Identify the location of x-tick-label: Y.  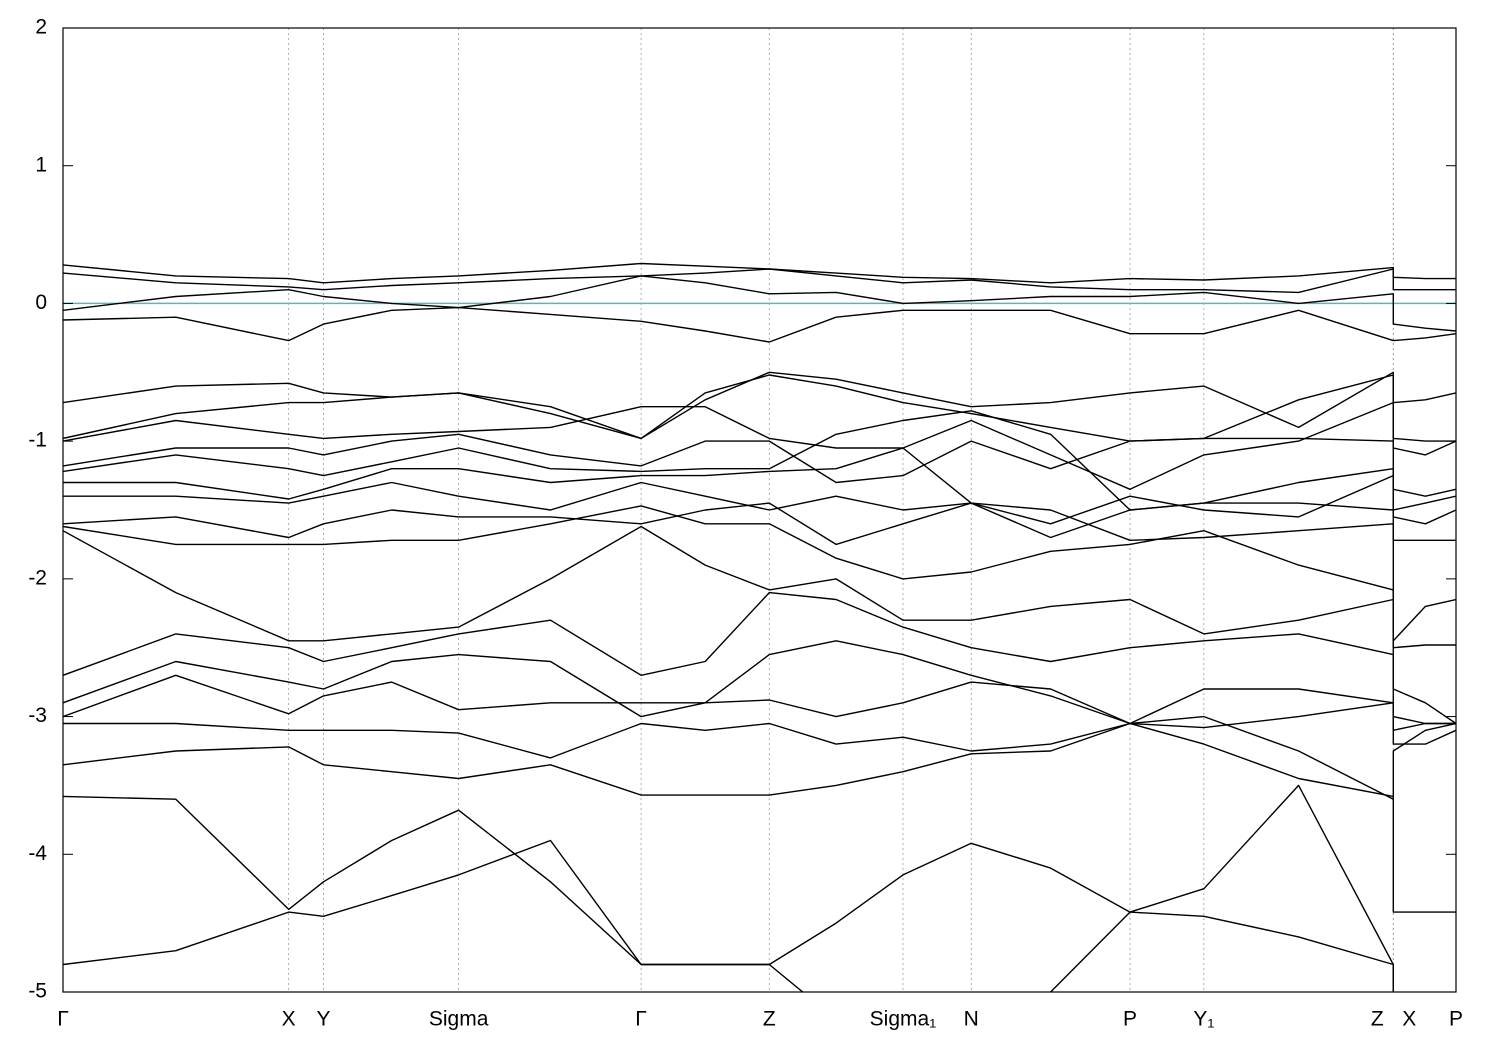
(323, 1019).